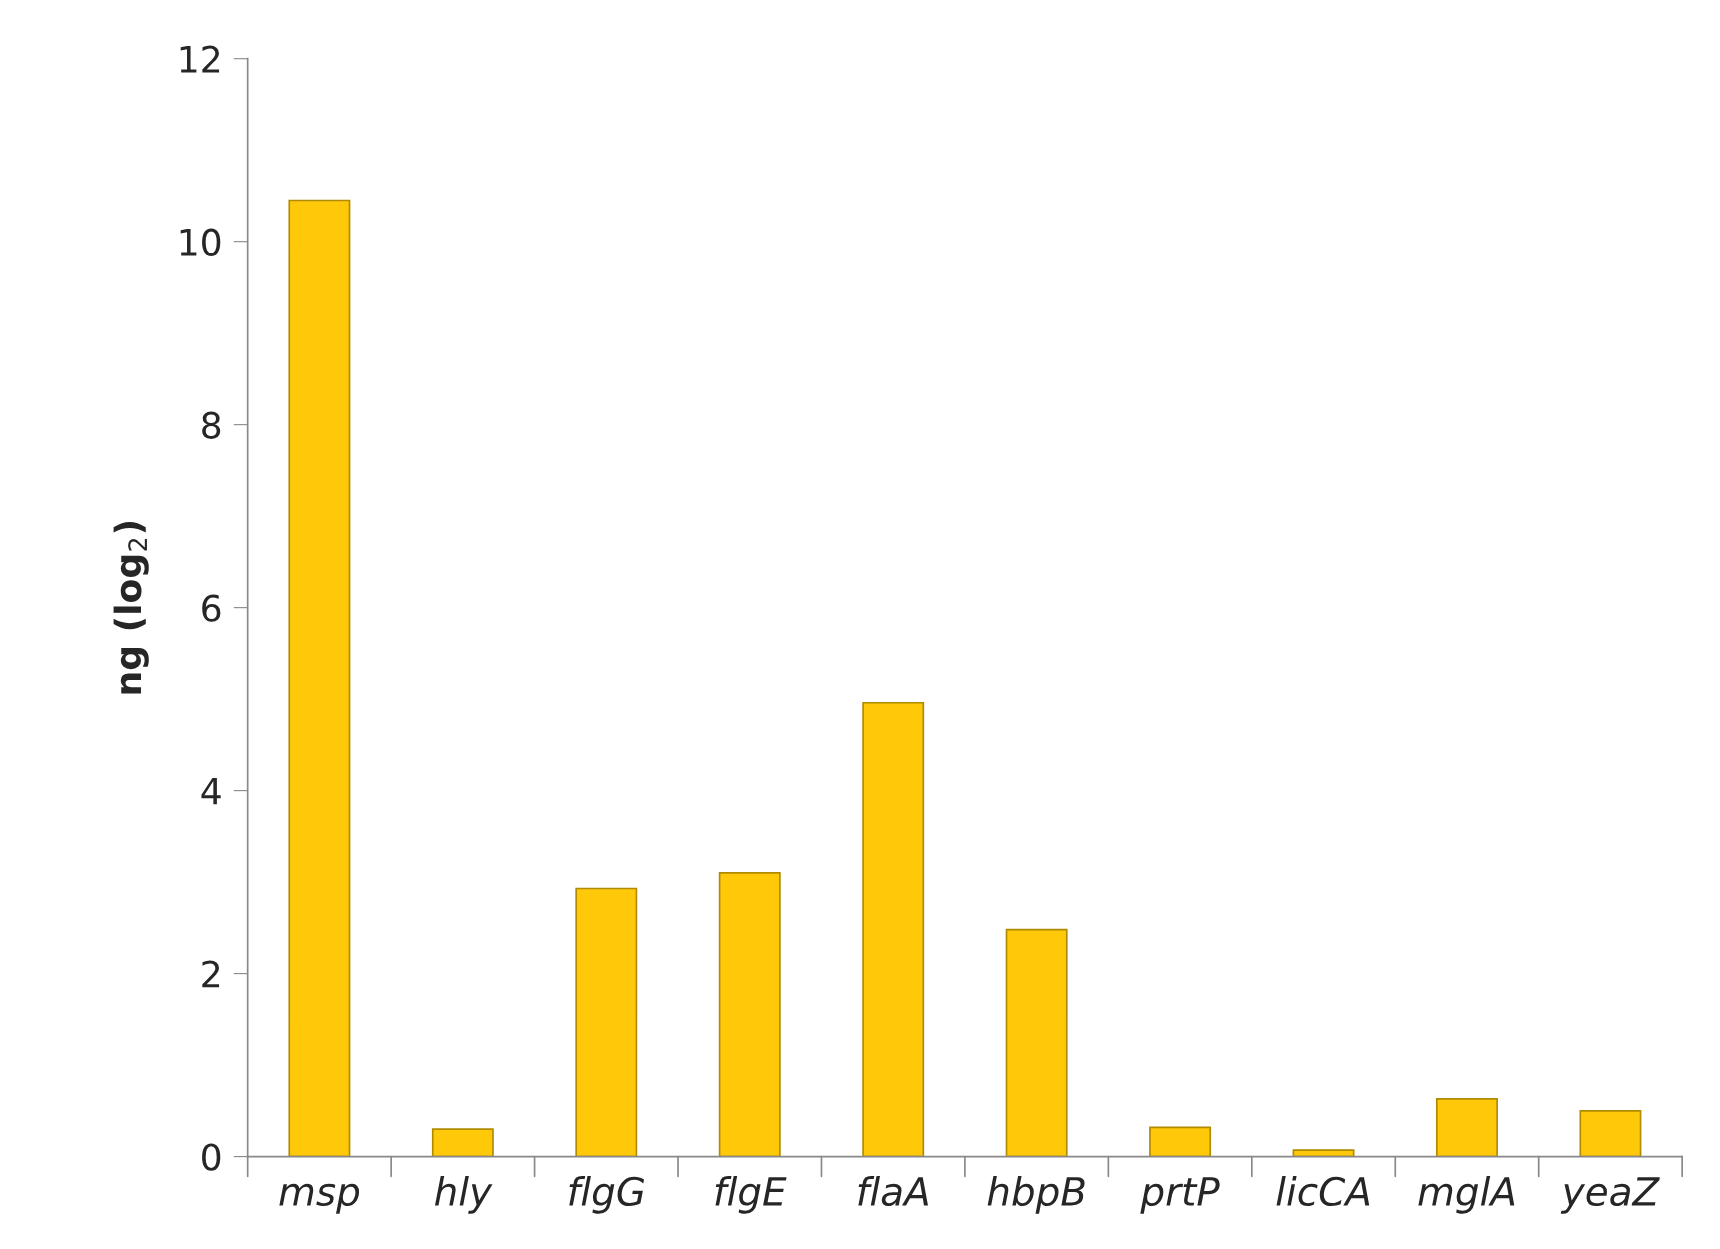 The image size is (1720, 1249). I want to click on x-tick-label: mglA, so click(1466, 1195).